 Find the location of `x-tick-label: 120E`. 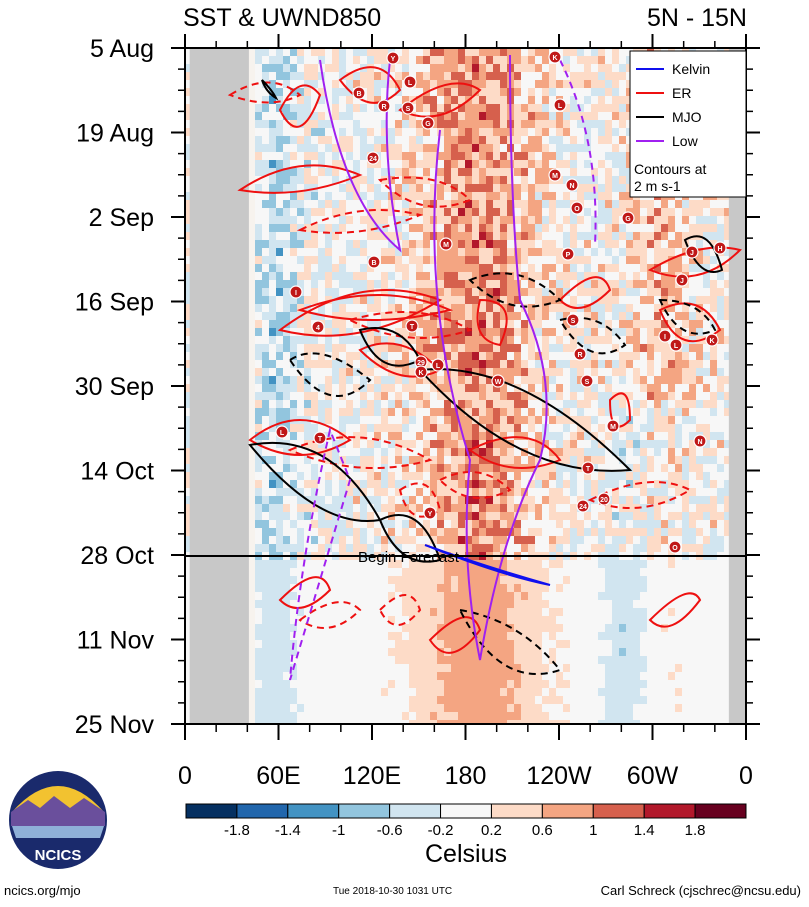

x-tick-label: 120E is located at coordinates (372, 776).